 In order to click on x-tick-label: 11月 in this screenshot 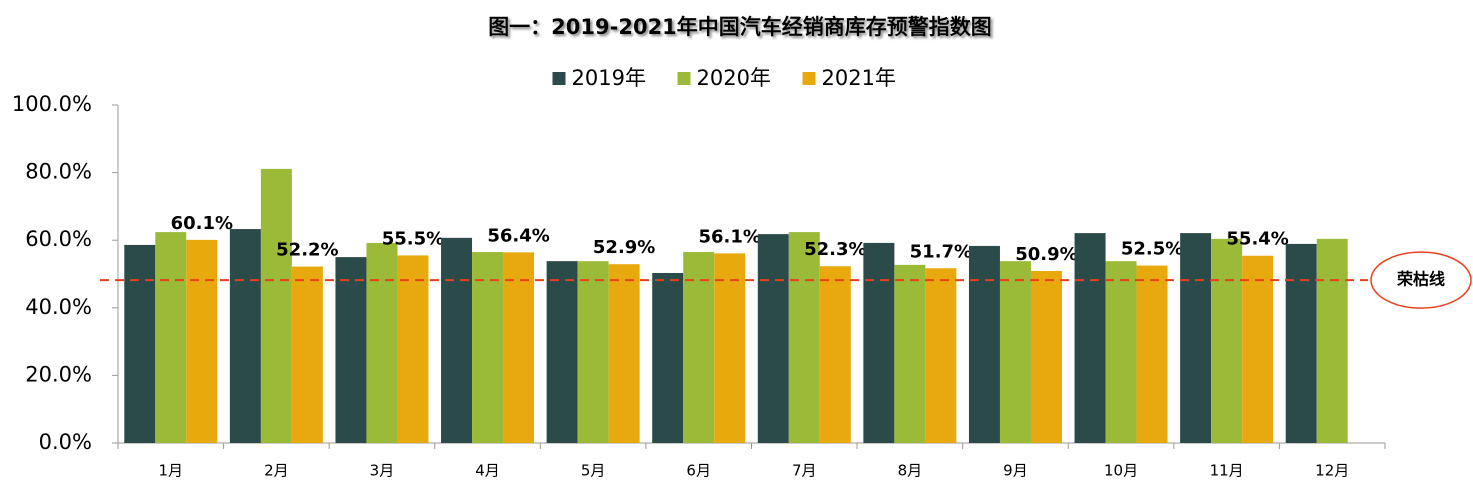, I will do `click(1227, 471)`.